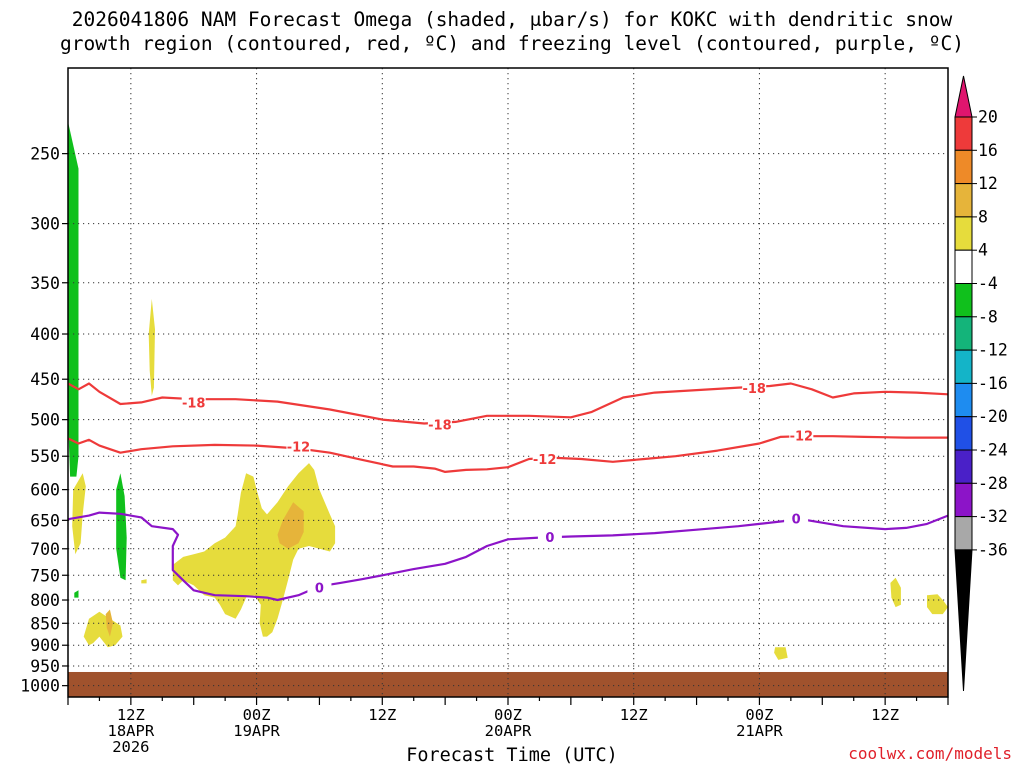 The width and height of the screenshot is (1024, 768). Describe the element at coordinates (981, 383) in the screenshot. I see `colorbar: 20 16 12 8 4 -4 -8 -12 -16 -20 -24 -28 -32 -36` at that location.